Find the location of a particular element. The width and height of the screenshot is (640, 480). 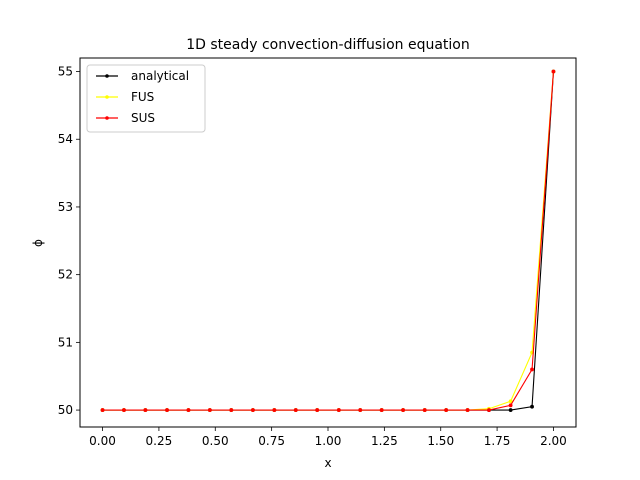

y-tick-label: 55 is located at coordinates (65, 72).